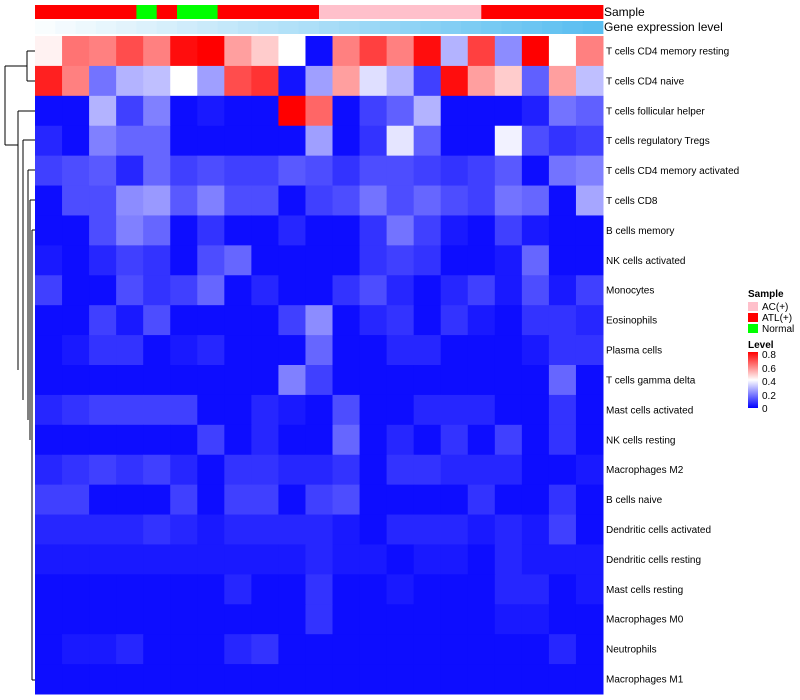 The image size is (800, 700). Describe the element at coordinates (19, 365) in the screenshot. I see `row-dendrogram` at that location.